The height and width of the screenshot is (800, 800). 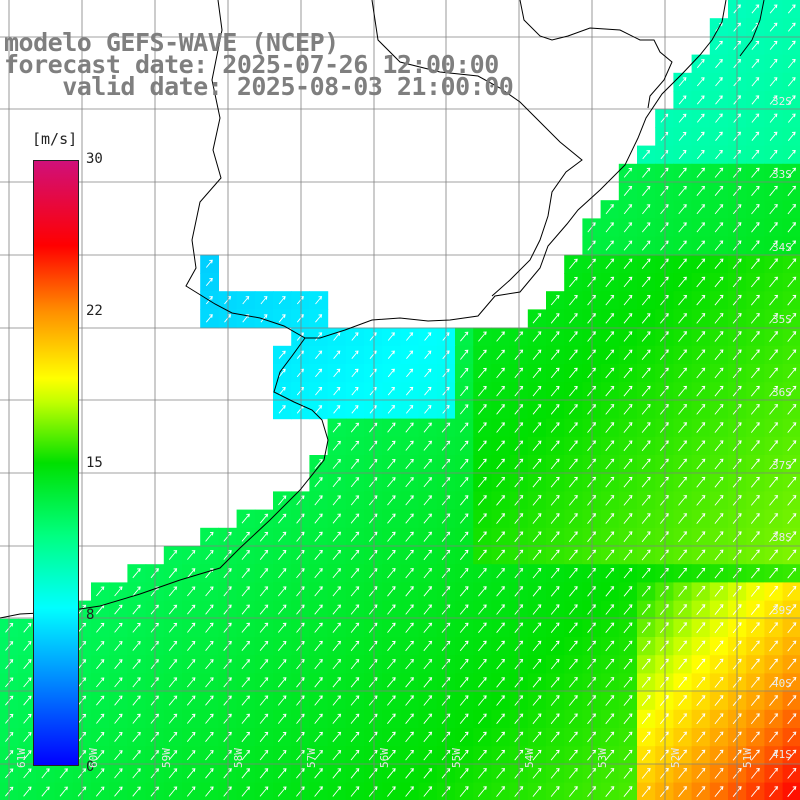 What do you see at coordinates (384, 758) in the screenshot?
I see `lon-label-56w: 56W` at bounding box center [384, 758].